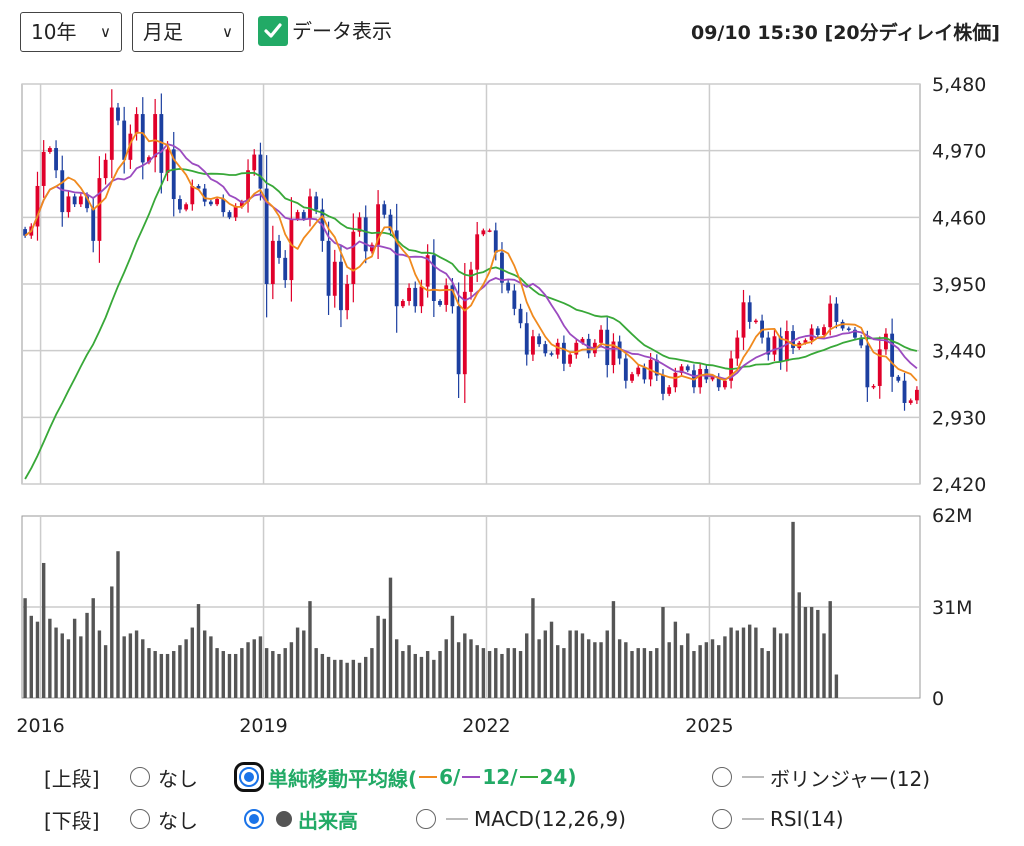  I want to click on lower-none-option: なし, so click(164, 819).